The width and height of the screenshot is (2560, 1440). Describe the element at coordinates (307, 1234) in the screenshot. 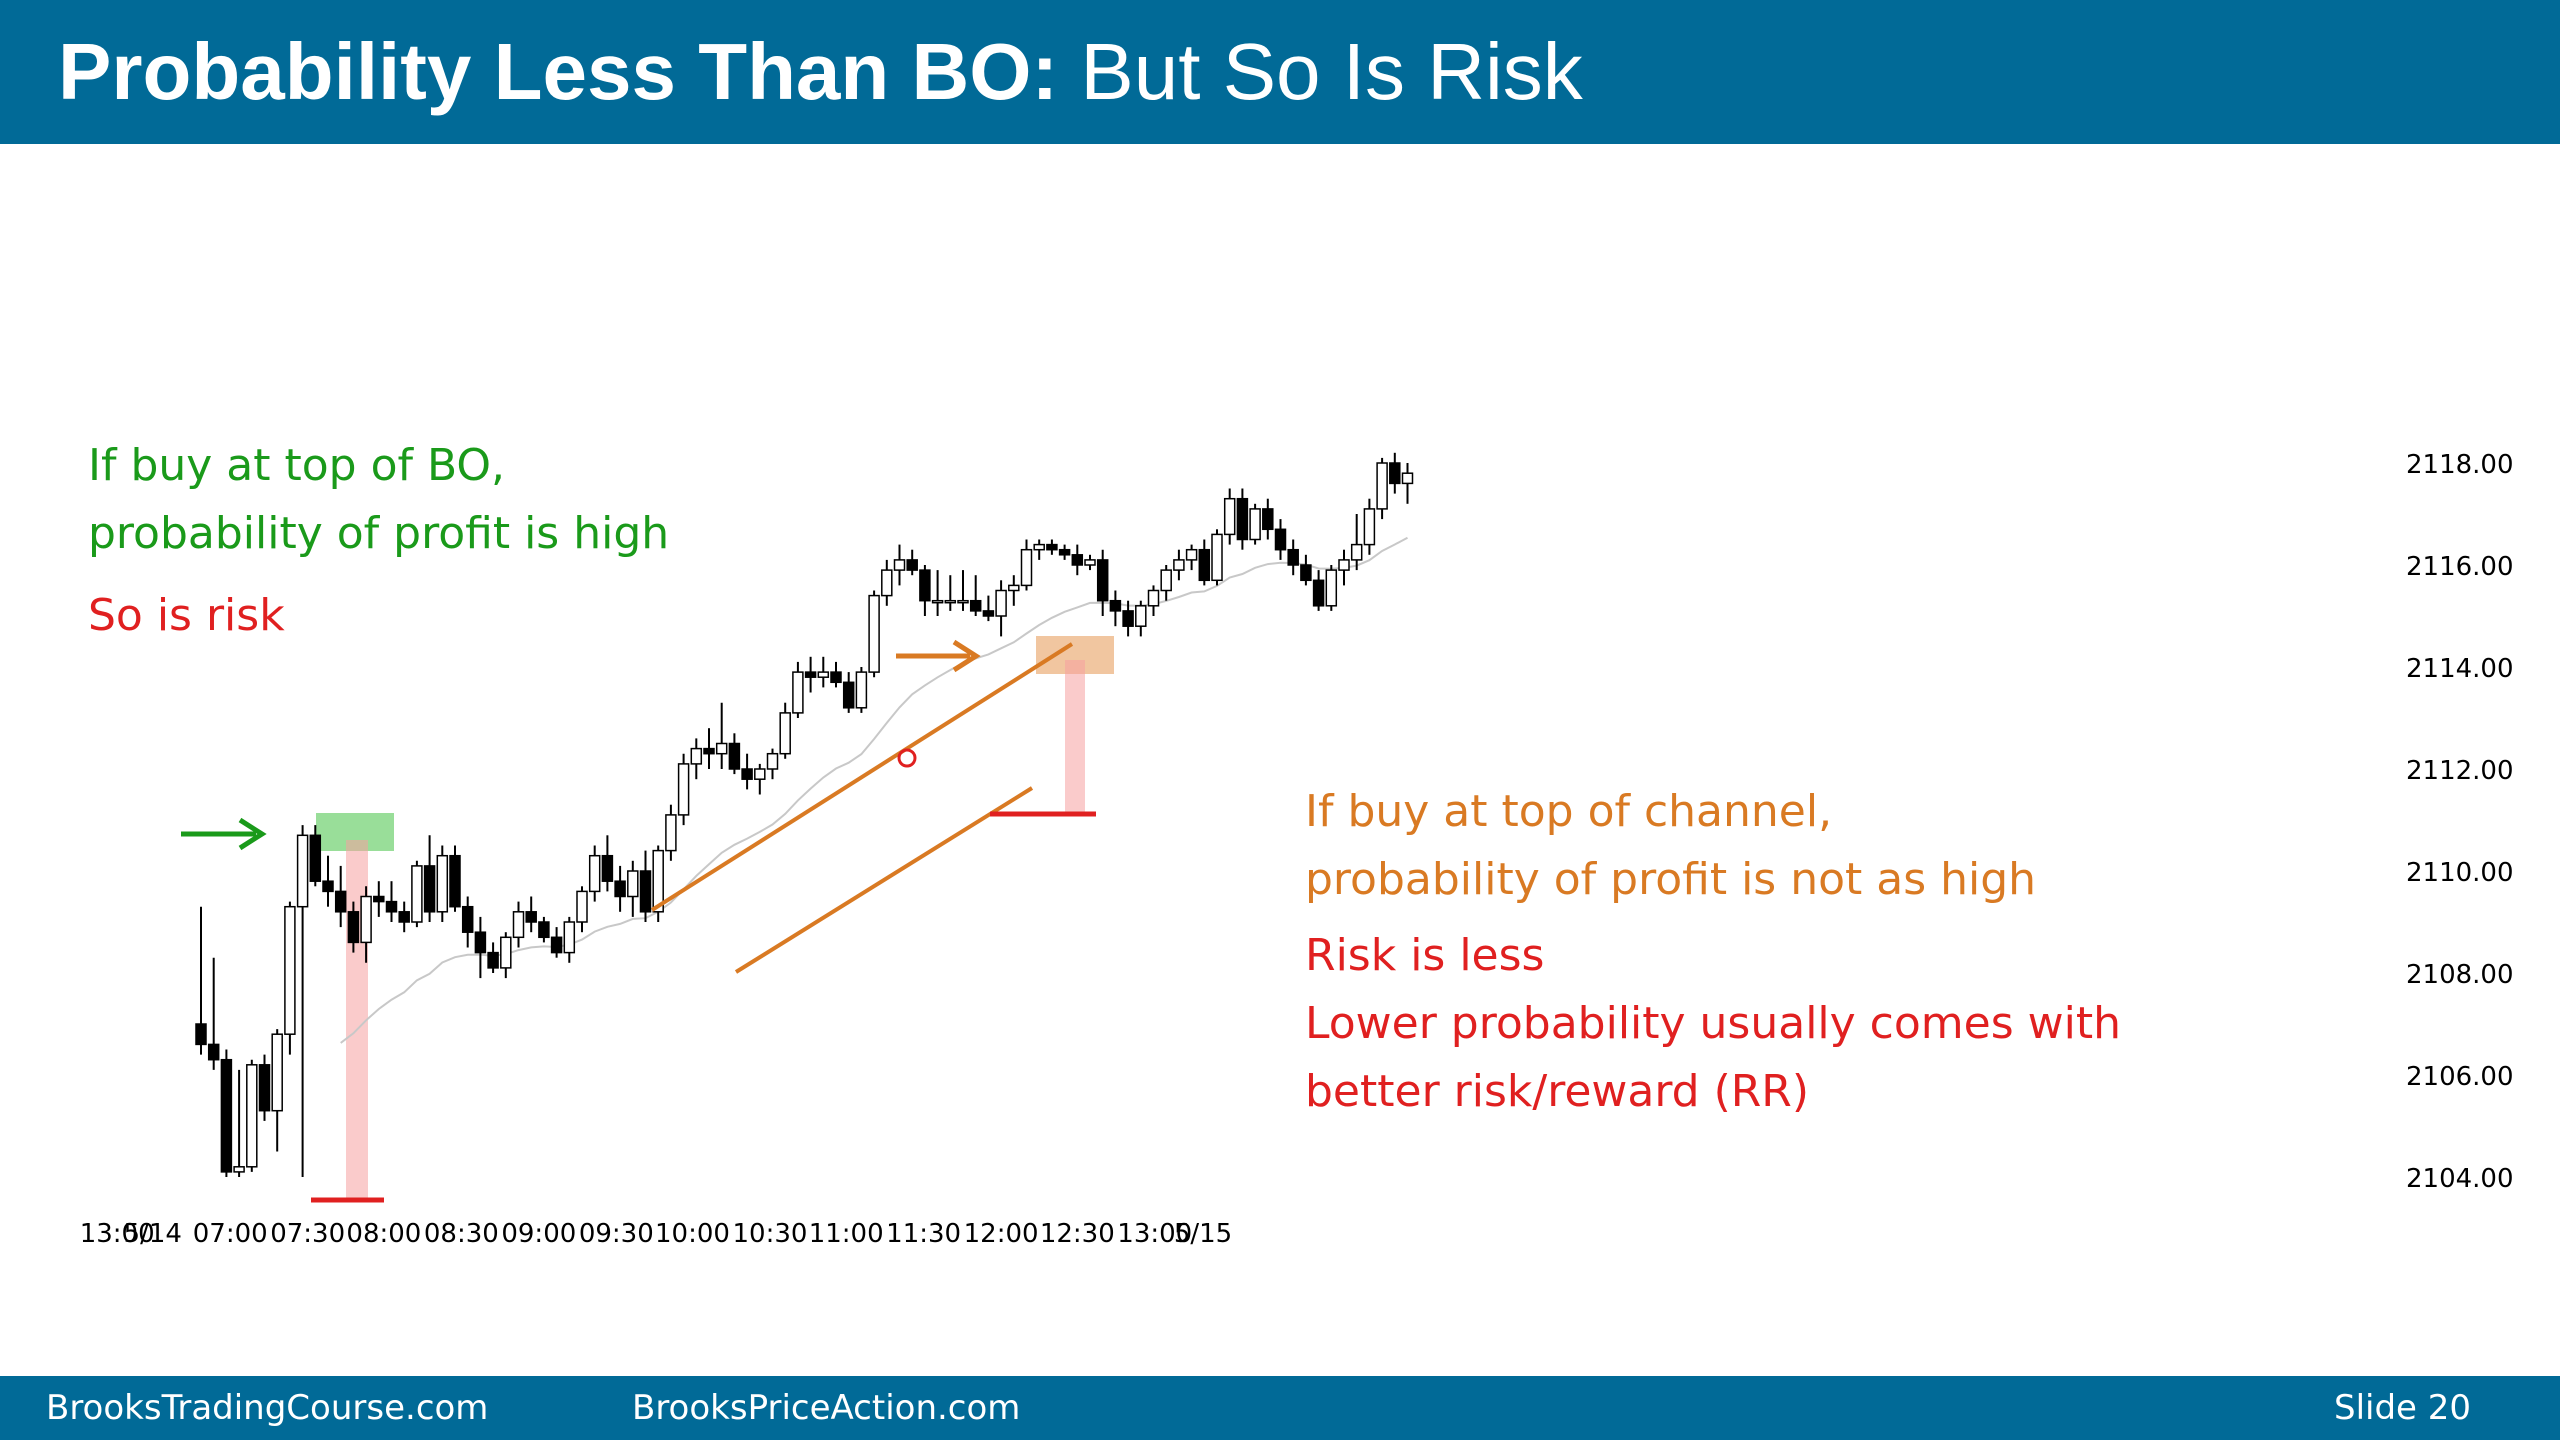

I see `x-tick-label: 07:30` at that location.